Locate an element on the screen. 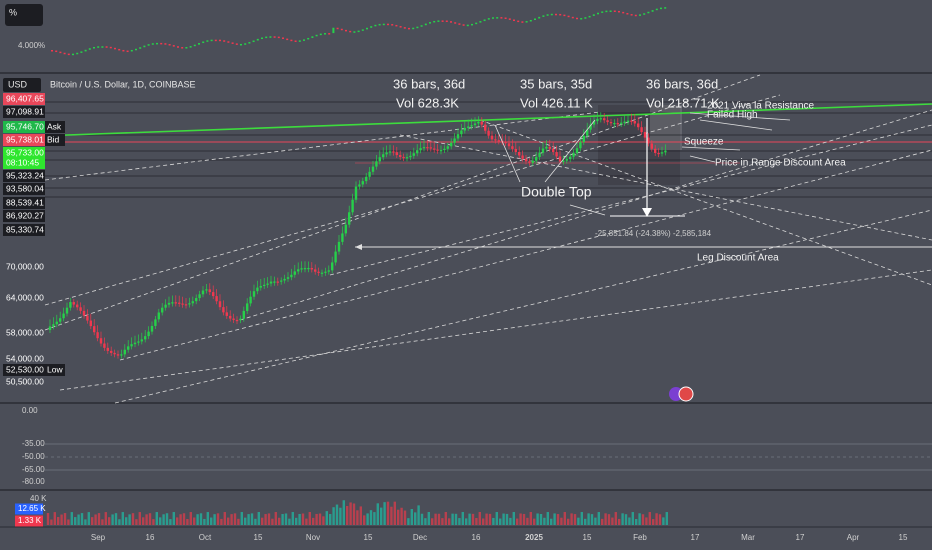 The width and height of the screenshot is (932, 550). arrow-head is located at coordinates (647, 212).